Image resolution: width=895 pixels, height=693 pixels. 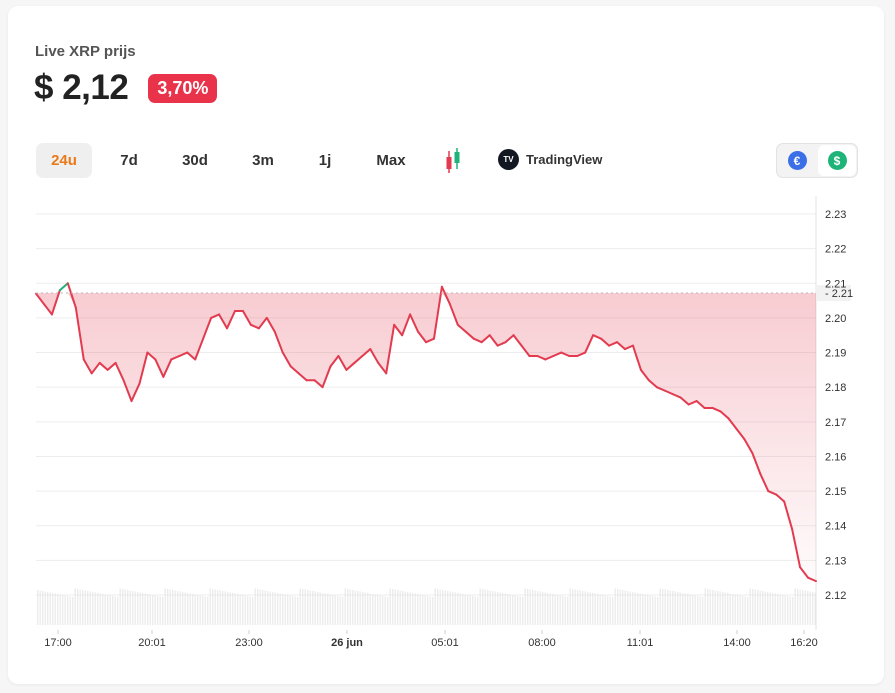 I want to click on range-24u-button: 24u, so click(x=64, y=160).